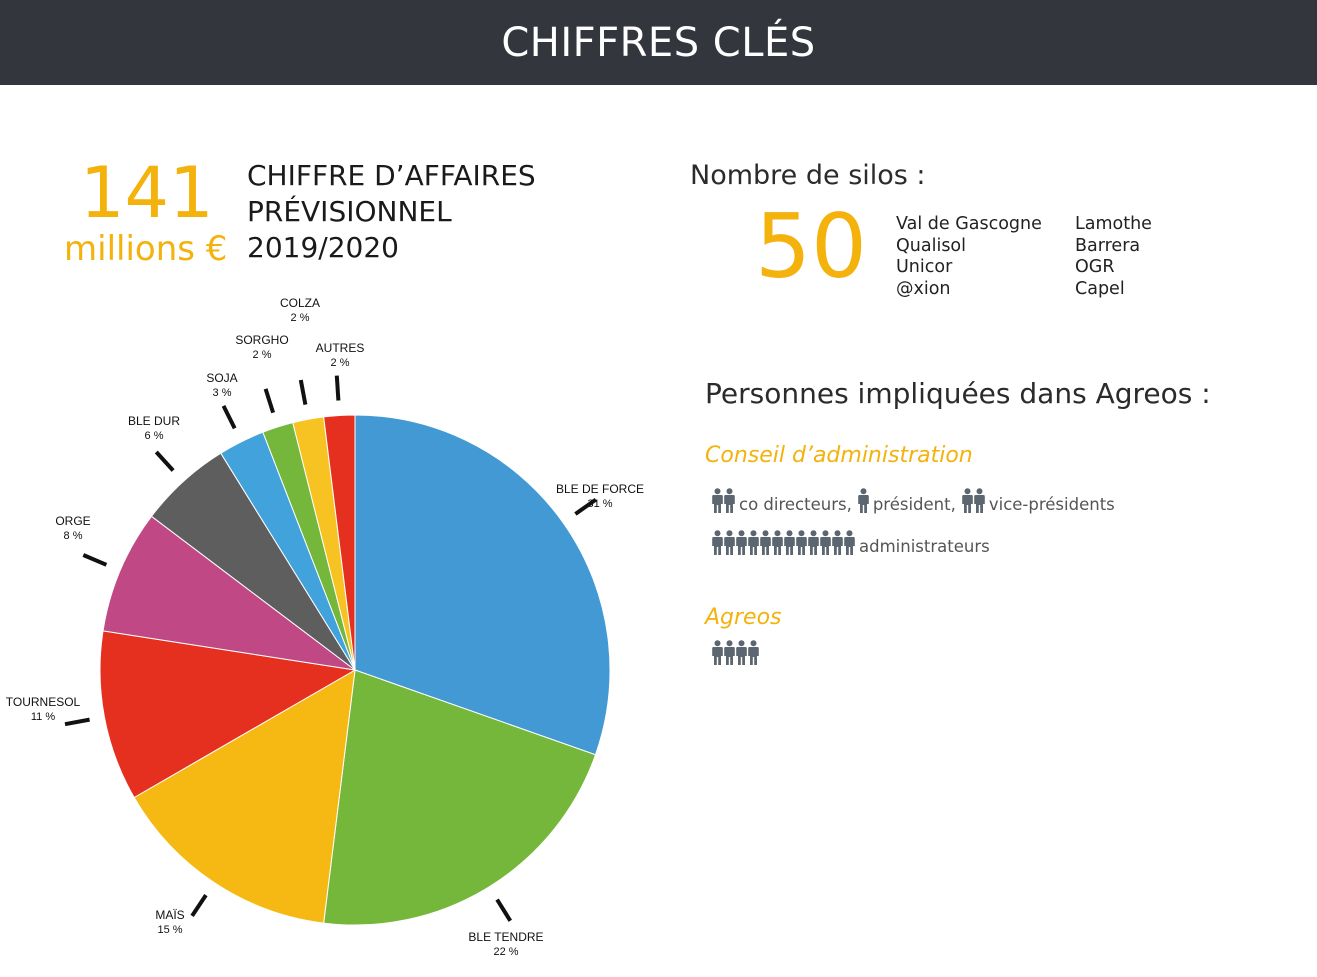 The width and height of the screenshot is (1317, 977). I want to click on revenue-title-line: PRÉVISIONNEL, so click(349, 211).